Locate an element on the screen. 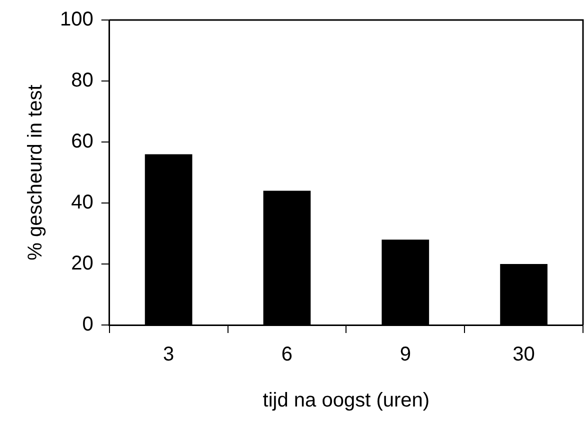 Image resolution: width=587 pixels, height=421 pixels. y-axis-title: % gescheurd in test is located at coordinates (35, 172).